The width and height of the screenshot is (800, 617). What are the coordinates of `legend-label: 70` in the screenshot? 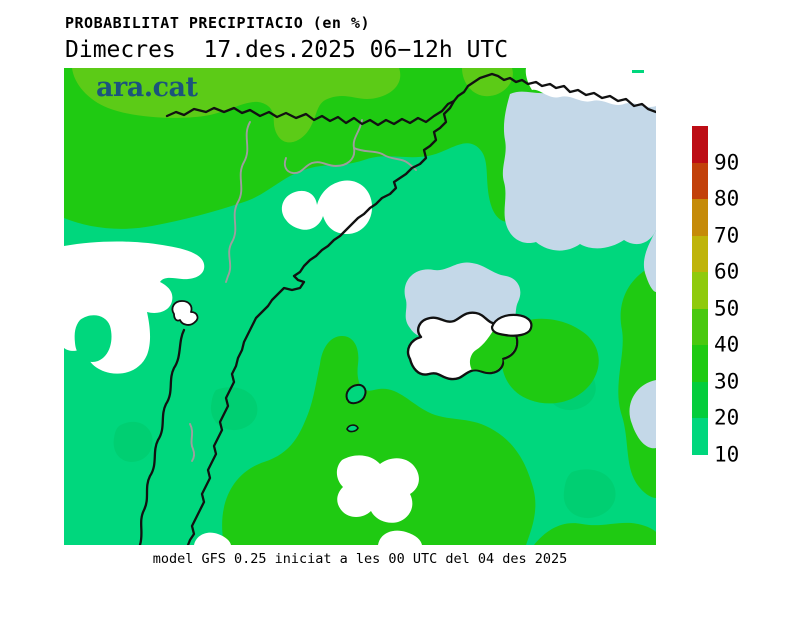 It's located at (727, 235).